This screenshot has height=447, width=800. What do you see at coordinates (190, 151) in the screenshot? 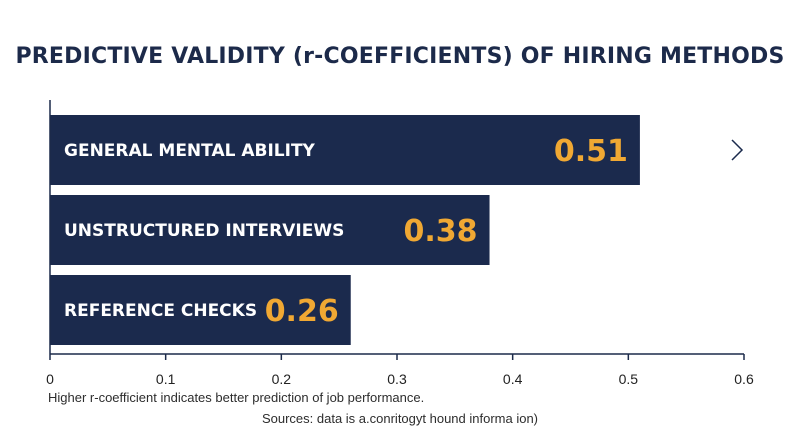
I see `bar-label: GENERAL MENTAL ABILITY` at bounding box center [190, 151].